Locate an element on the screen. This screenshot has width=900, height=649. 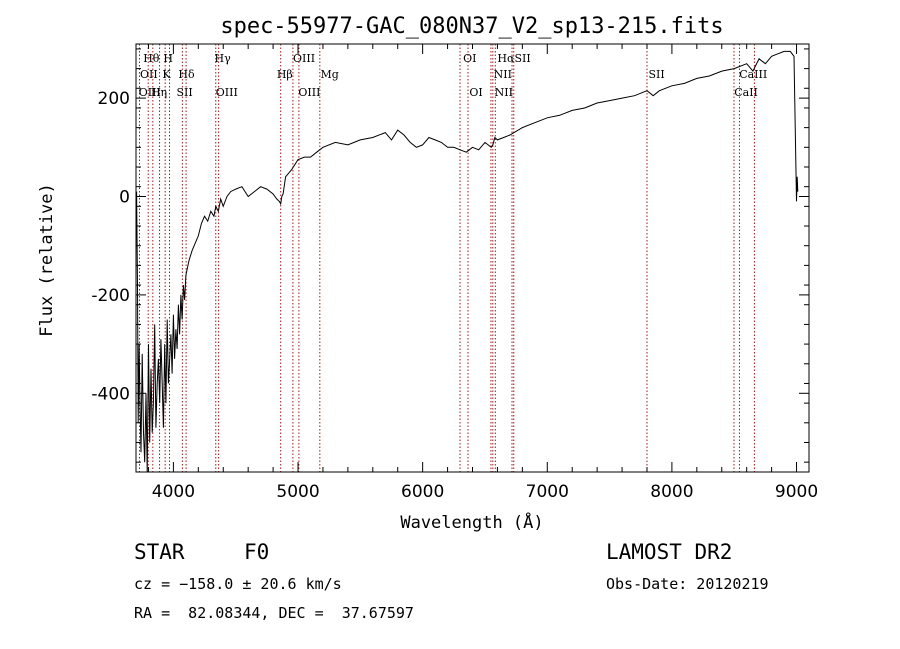
line-label-Hη: Hη is located at coordinates (159, 92).